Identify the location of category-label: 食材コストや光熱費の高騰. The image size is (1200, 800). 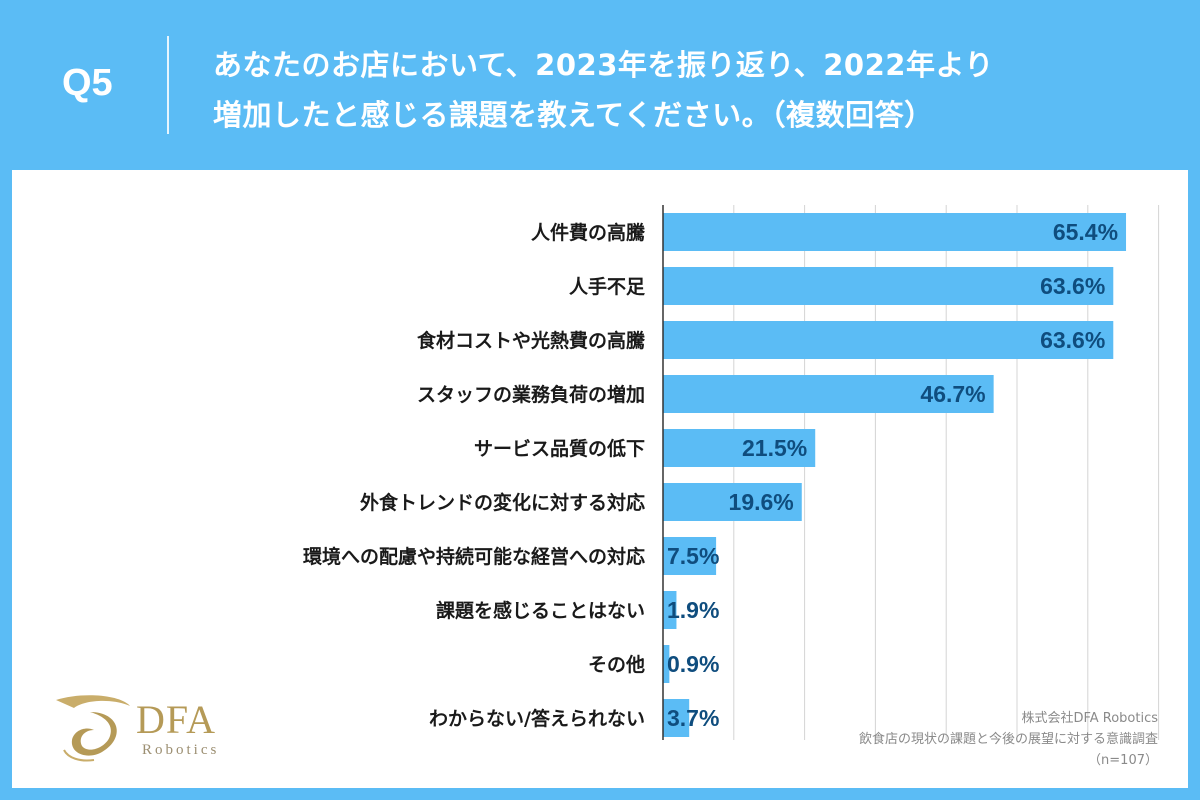
(531, 340).